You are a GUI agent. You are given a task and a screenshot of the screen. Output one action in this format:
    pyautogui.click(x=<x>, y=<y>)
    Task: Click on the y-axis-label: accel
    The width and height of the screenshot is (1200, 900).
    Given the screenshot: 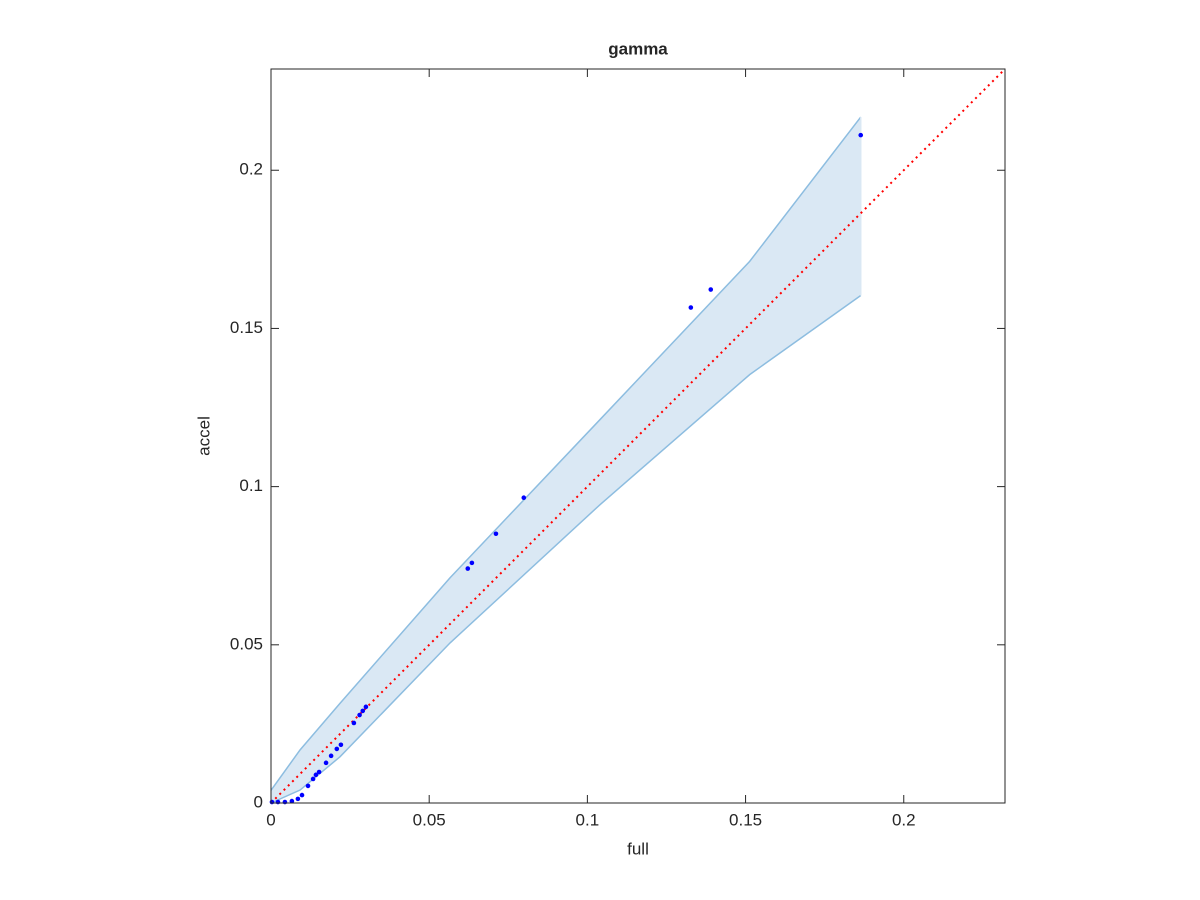 What is the action you would take?
    pyautogui.click(x=203, y=436)
    